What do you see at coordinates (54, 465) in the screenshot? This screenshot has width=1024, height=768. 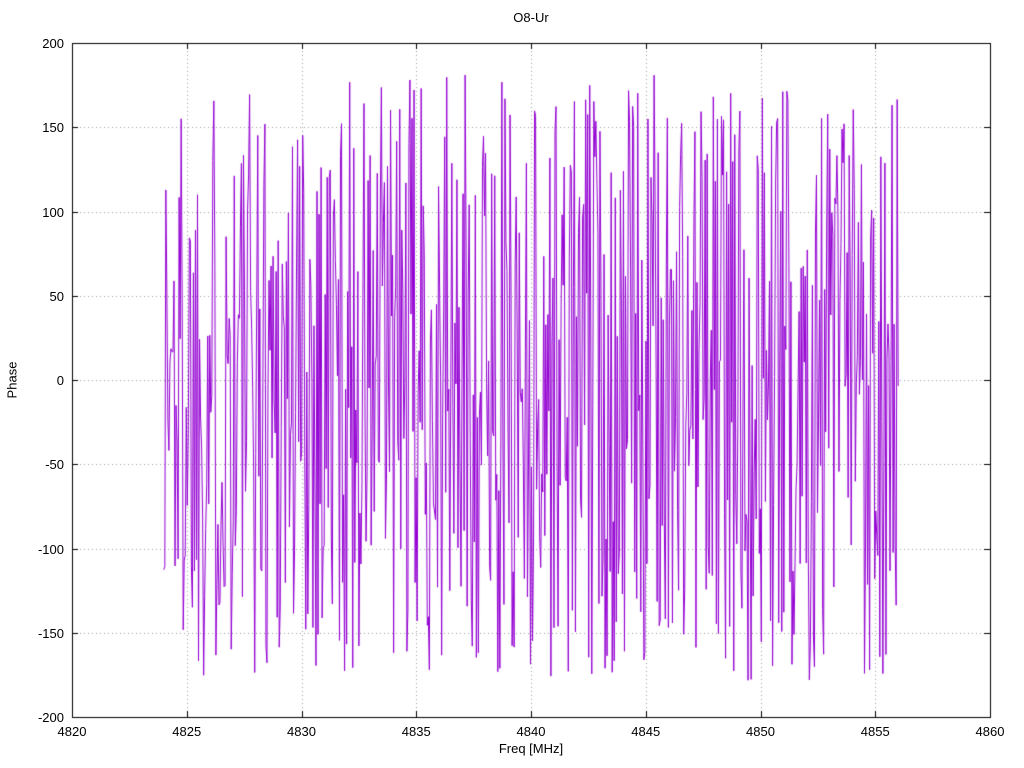 I see `y-tick-label: -50` at bounding box center [54, 465].